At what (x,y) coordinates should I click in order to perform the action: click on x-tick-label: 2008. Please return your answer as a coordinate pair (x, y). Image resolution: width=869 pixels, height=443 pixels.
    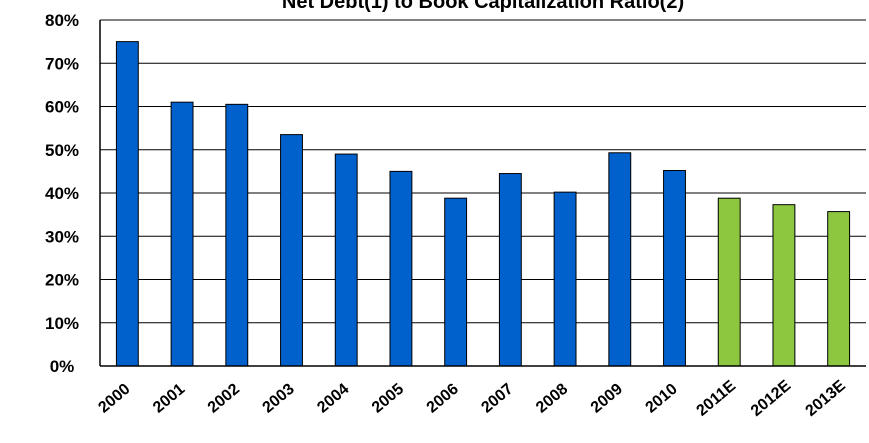
    Looking at the image, I should click on (552, 399).